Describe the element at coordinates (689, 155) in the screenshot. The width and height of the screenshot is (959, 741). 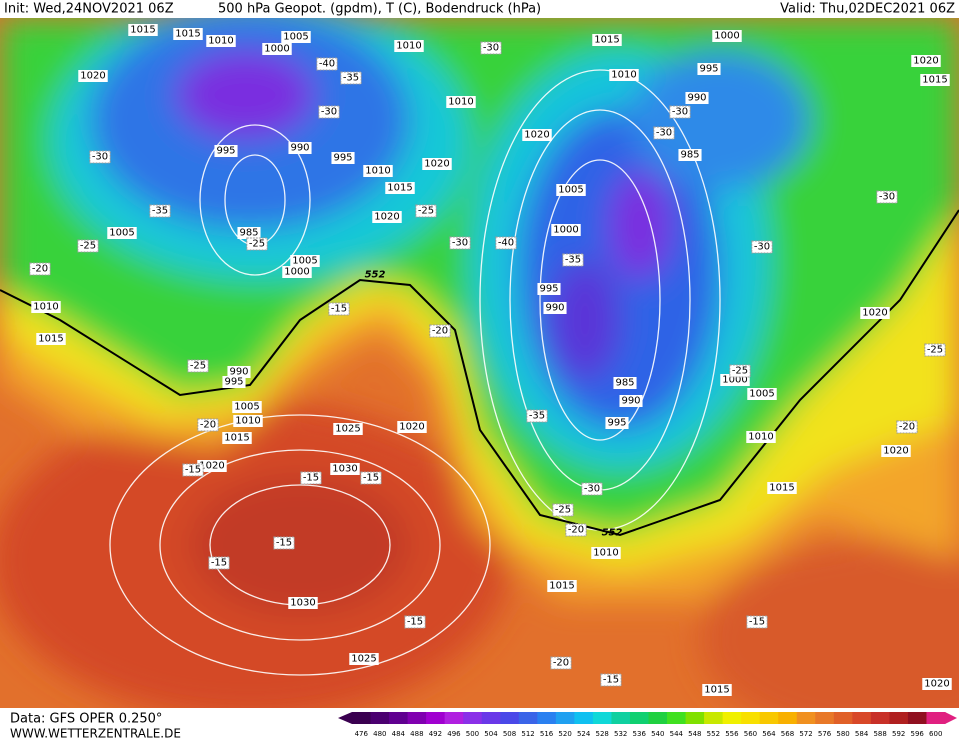
I see `pressure-label-text: 985` at that location.